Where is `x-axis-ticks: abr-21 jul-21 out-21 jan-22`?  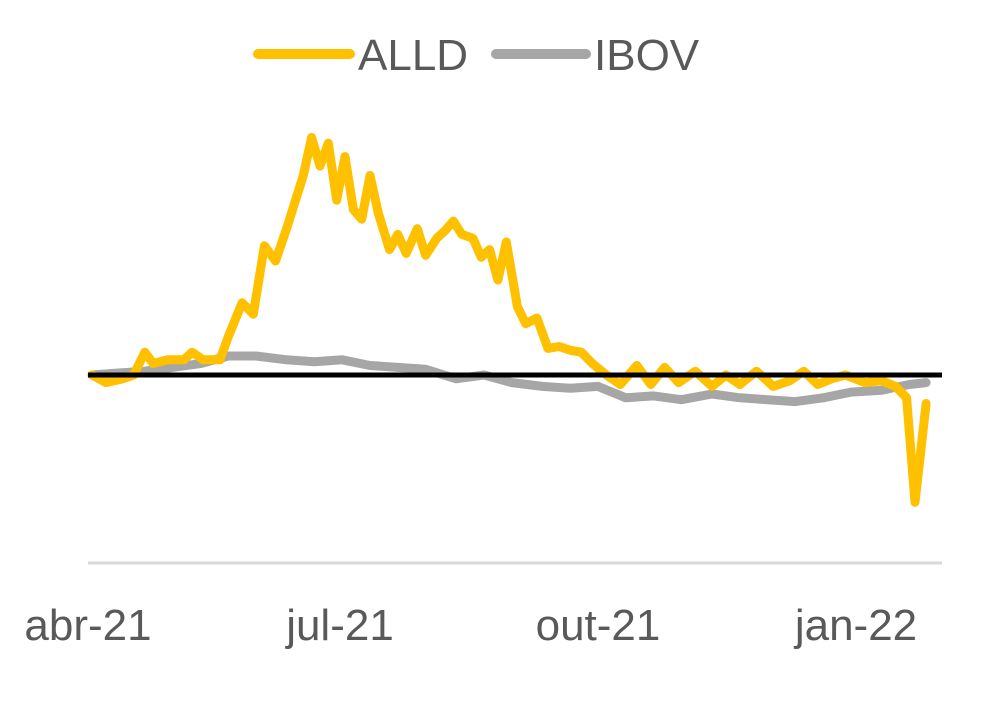
x-axis-ticks: abr-21 jul-21 out-21 jan-22 is located at coordinates (470, 625).